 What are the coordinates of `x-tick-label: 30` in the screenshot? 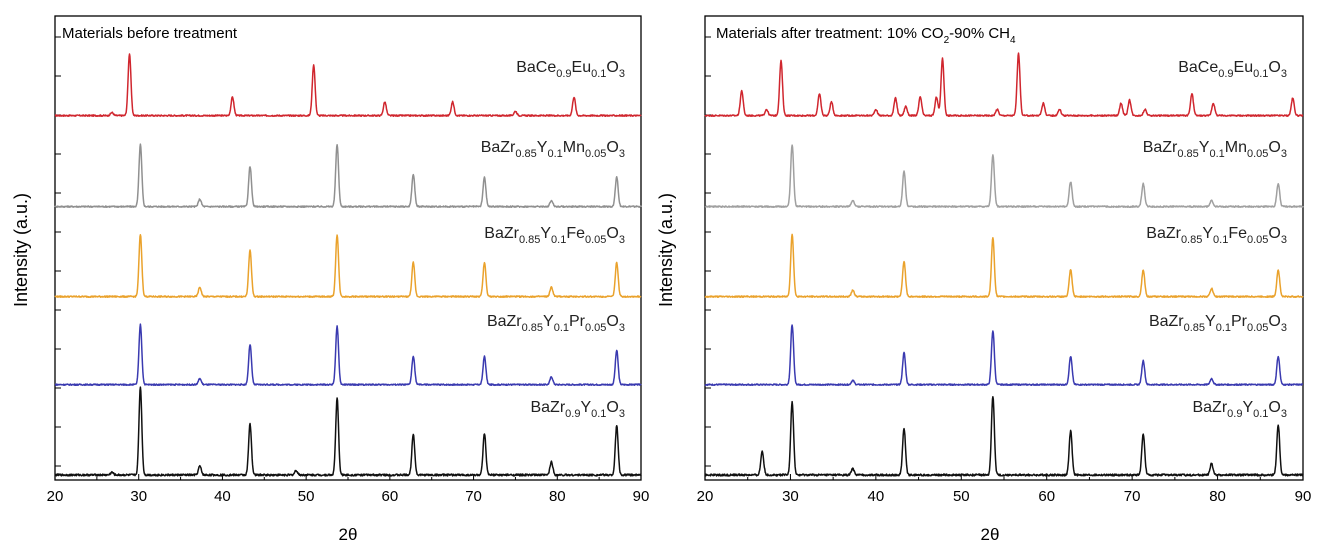 It's located at (790, 496).